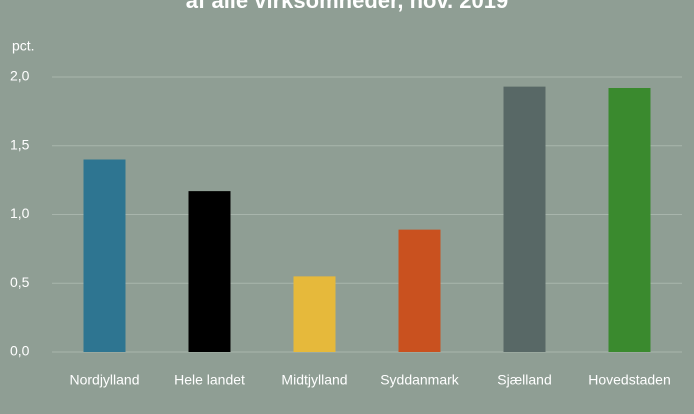  I want to click on y-tick-label: 0,0, so click(20, 351).